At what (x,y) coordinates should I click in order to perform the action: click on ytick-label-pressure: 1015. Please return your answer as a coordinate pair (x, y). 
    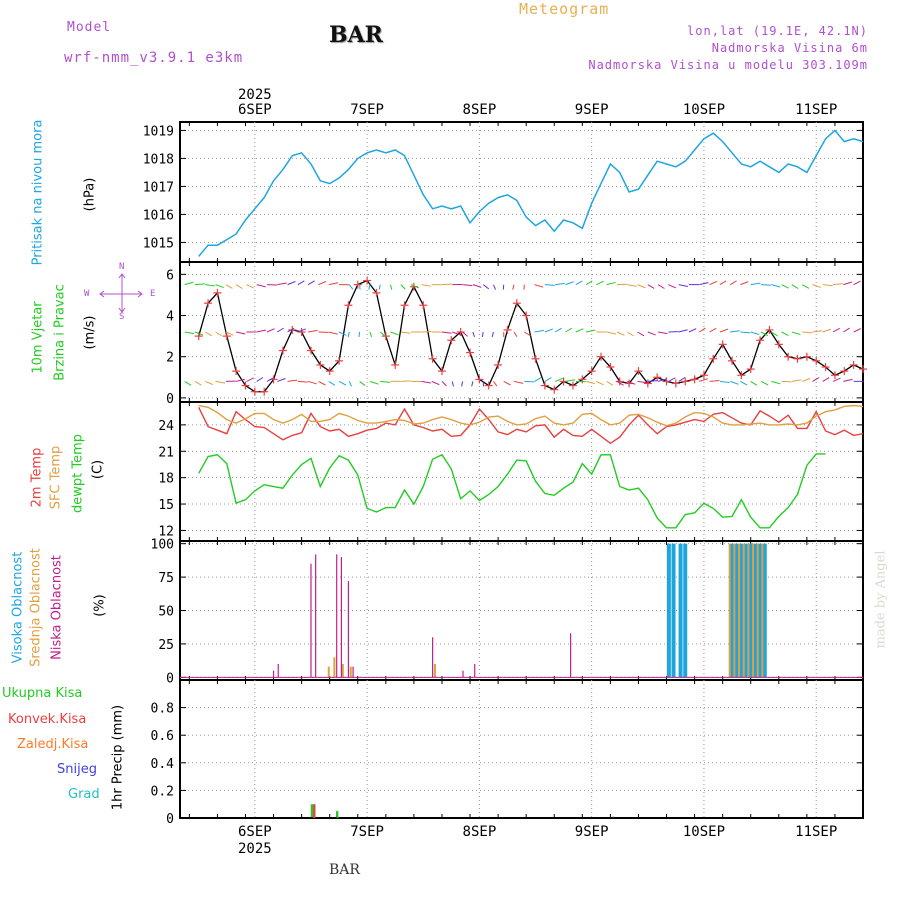
    Looking at the image, I should click on (158, 243).